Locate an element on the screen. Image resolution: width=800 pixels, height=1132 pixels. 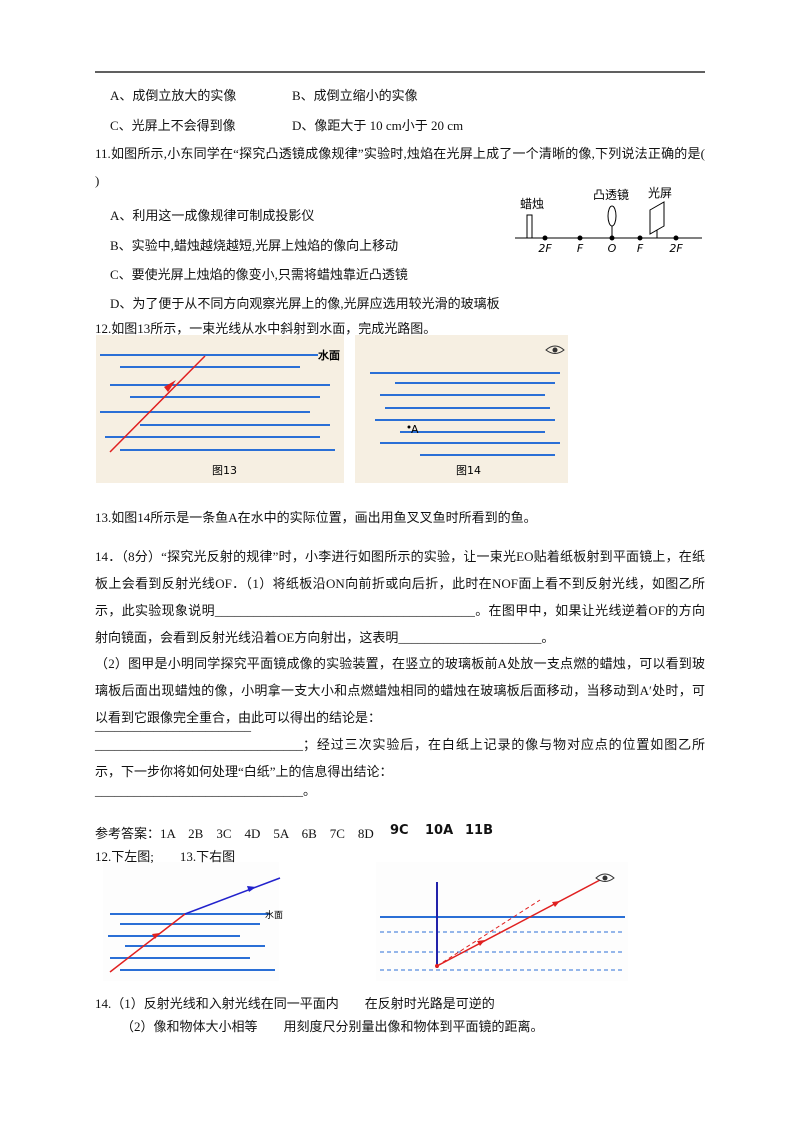
blank: ________________________________。 is located at coordinates (206, 790).